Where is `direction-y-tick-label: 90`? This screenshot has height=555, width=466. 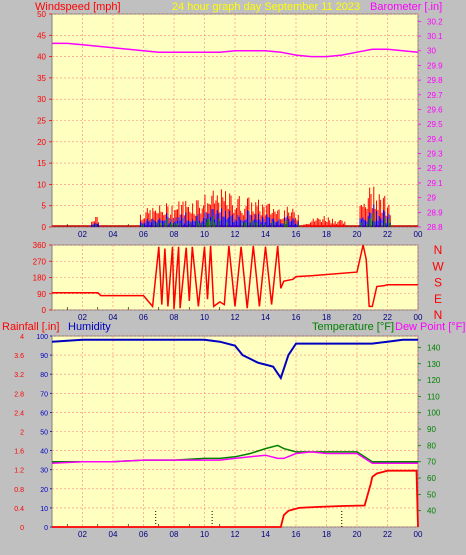
direction-y-tick-label: 90 is located at coordinates (41, 294).